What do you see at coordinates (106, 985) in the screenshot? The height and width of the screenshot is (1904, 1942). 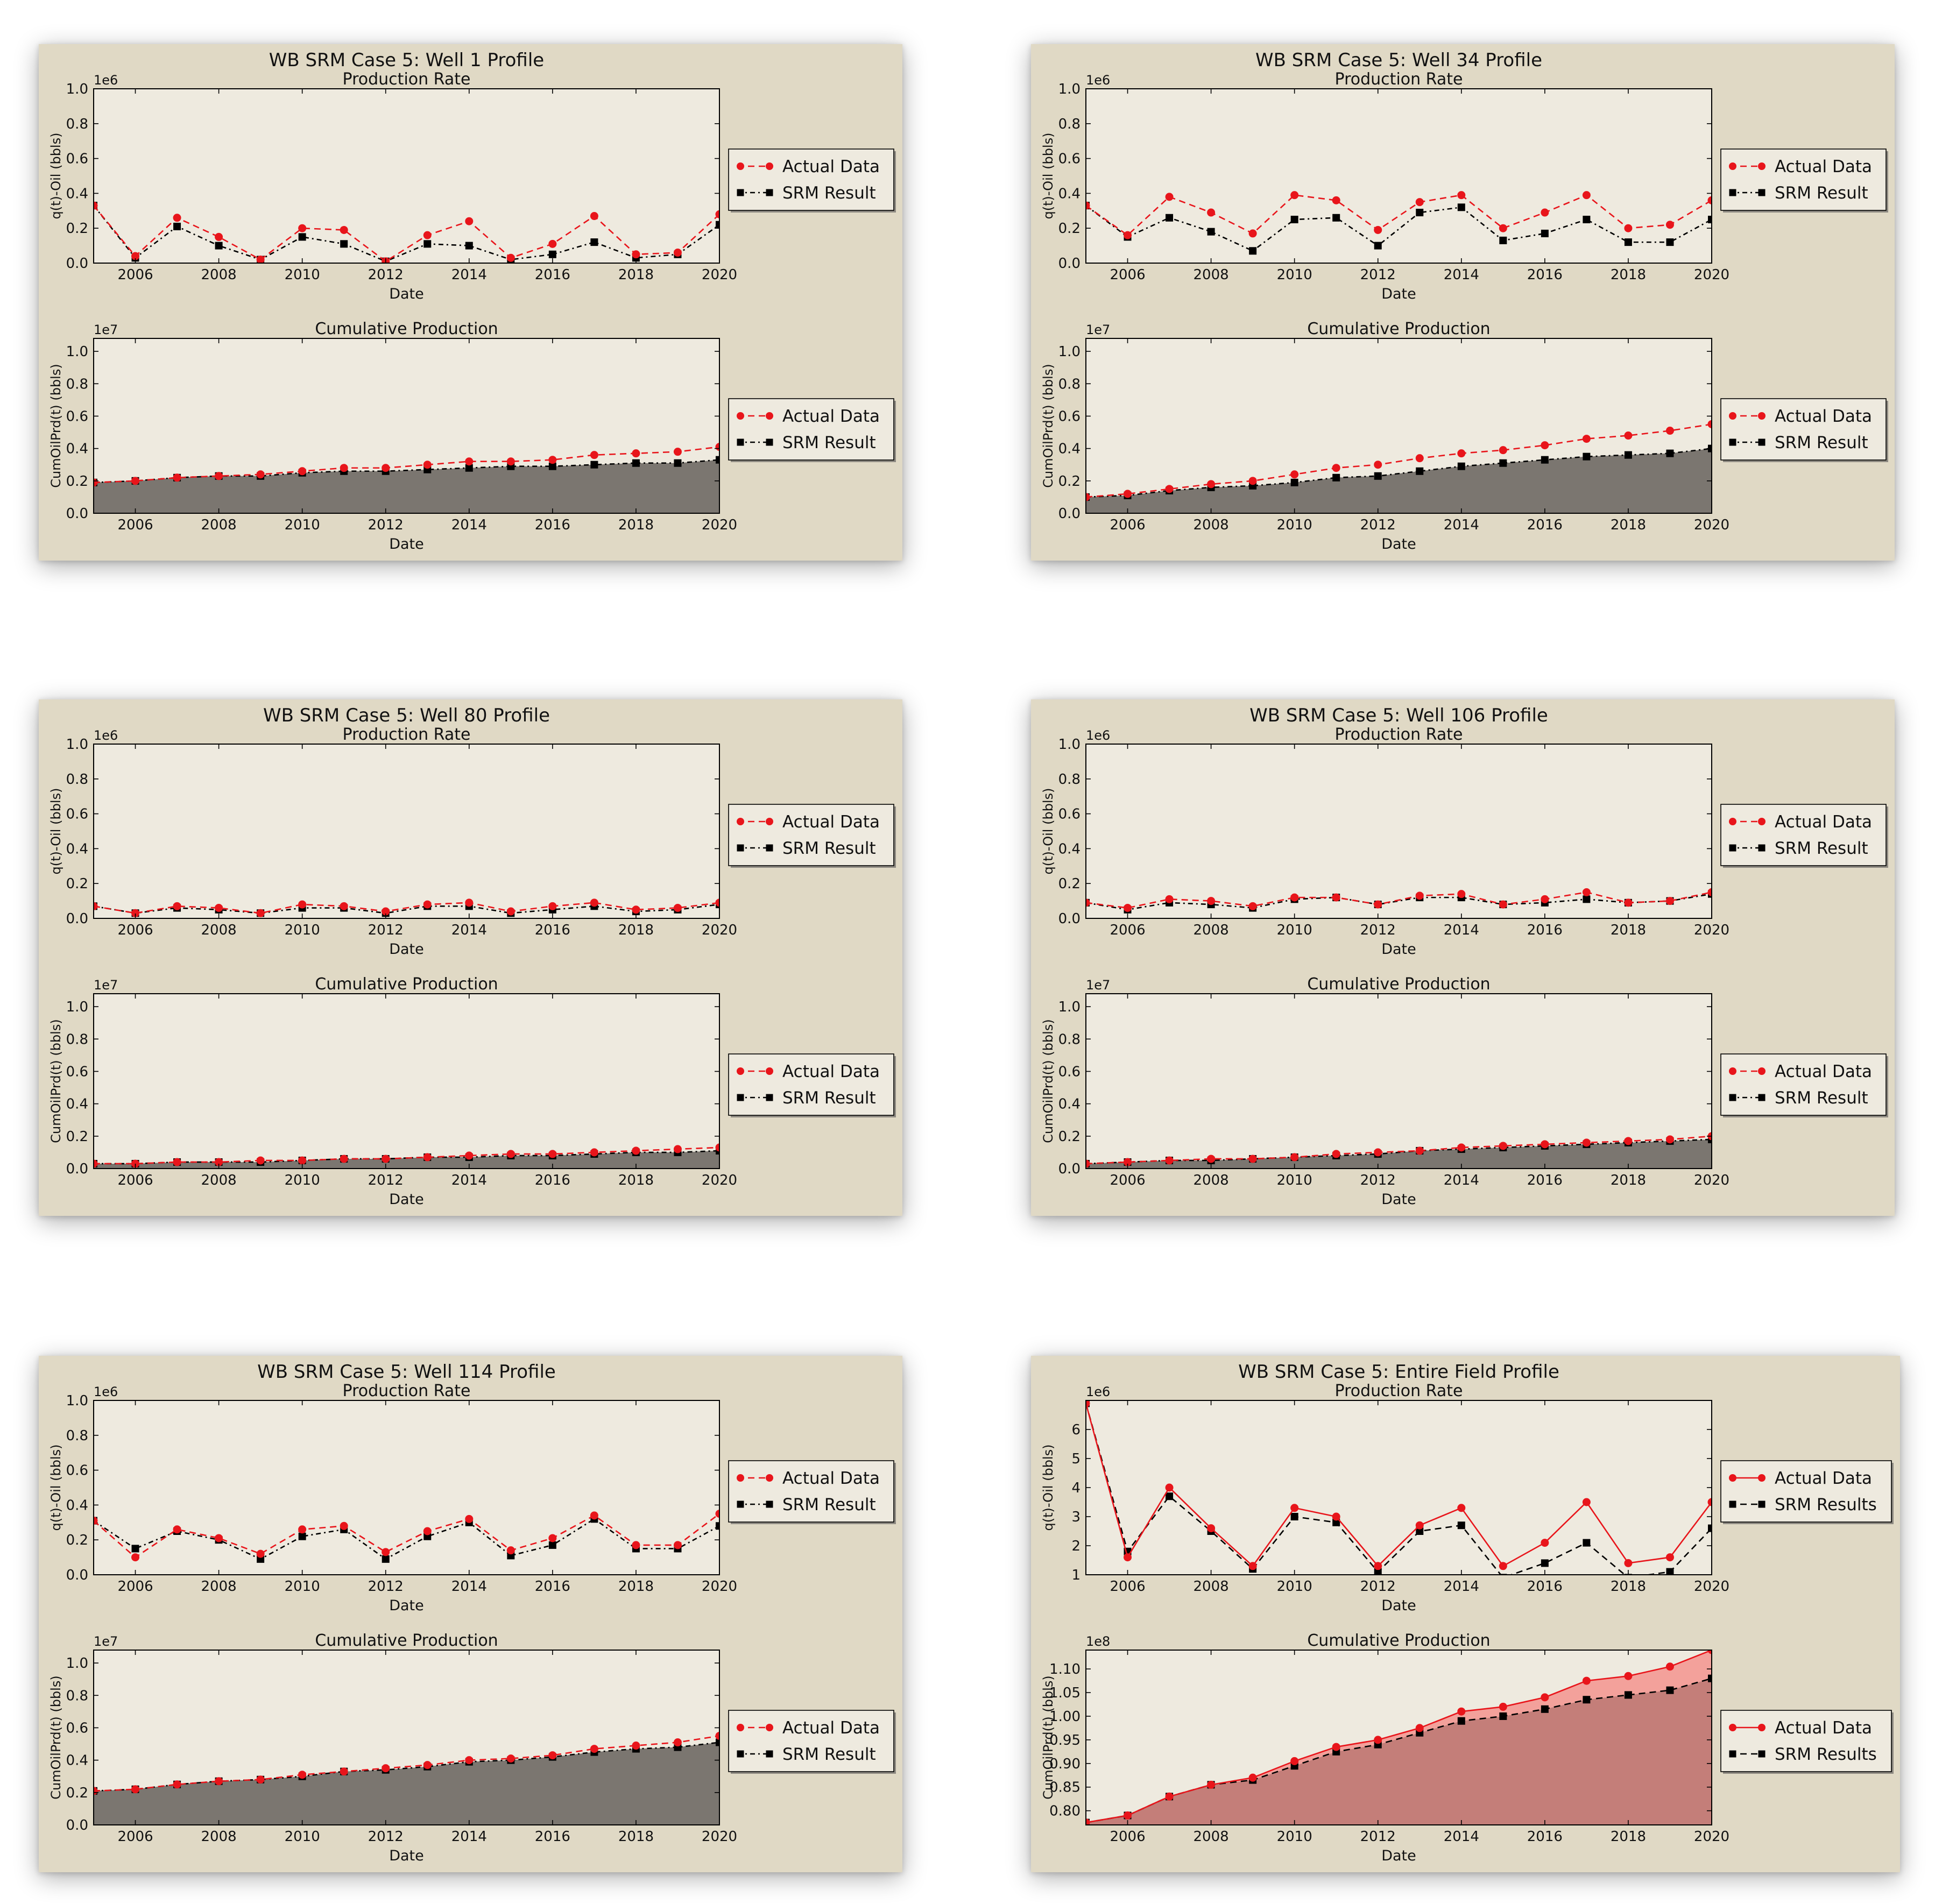 I see `y-multiplier-label: 1e7` at bounding box center [106, 985].